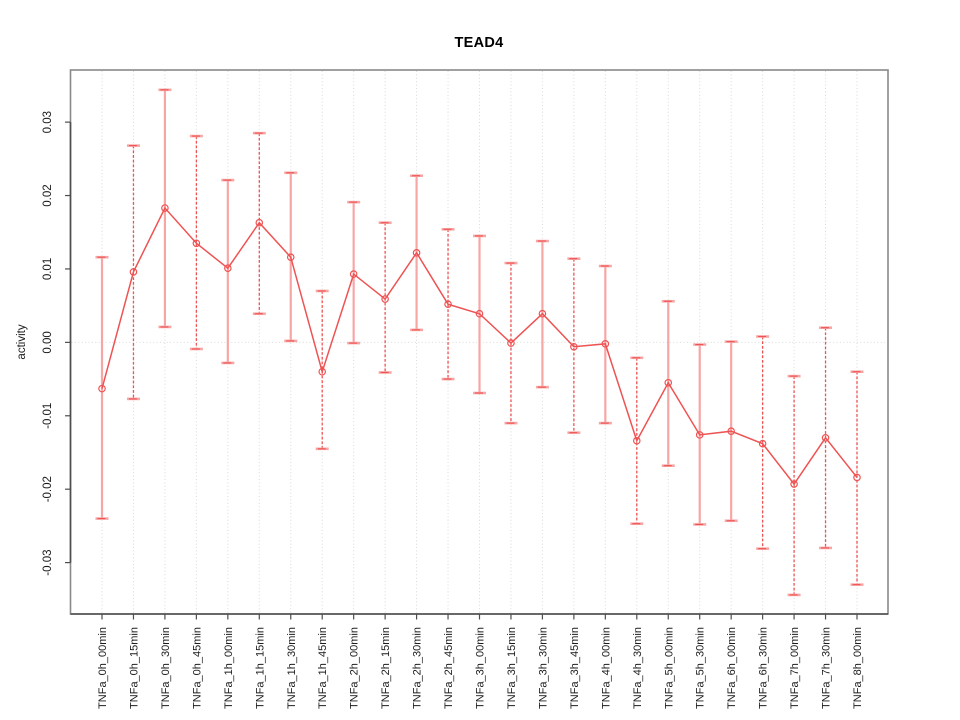 The height and width of the screenshot is (720, 960). I want to click on chart-title: TEAD4, so click(479, 43).